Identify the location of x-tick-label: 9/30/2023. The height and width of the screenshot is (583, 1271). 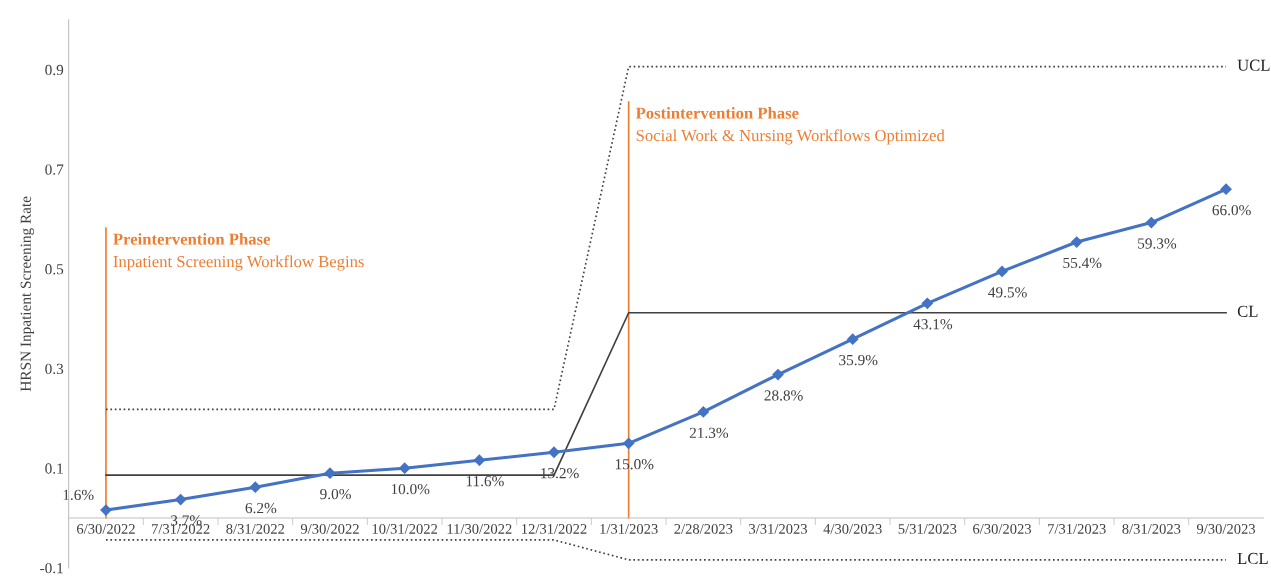
(1226, 529).